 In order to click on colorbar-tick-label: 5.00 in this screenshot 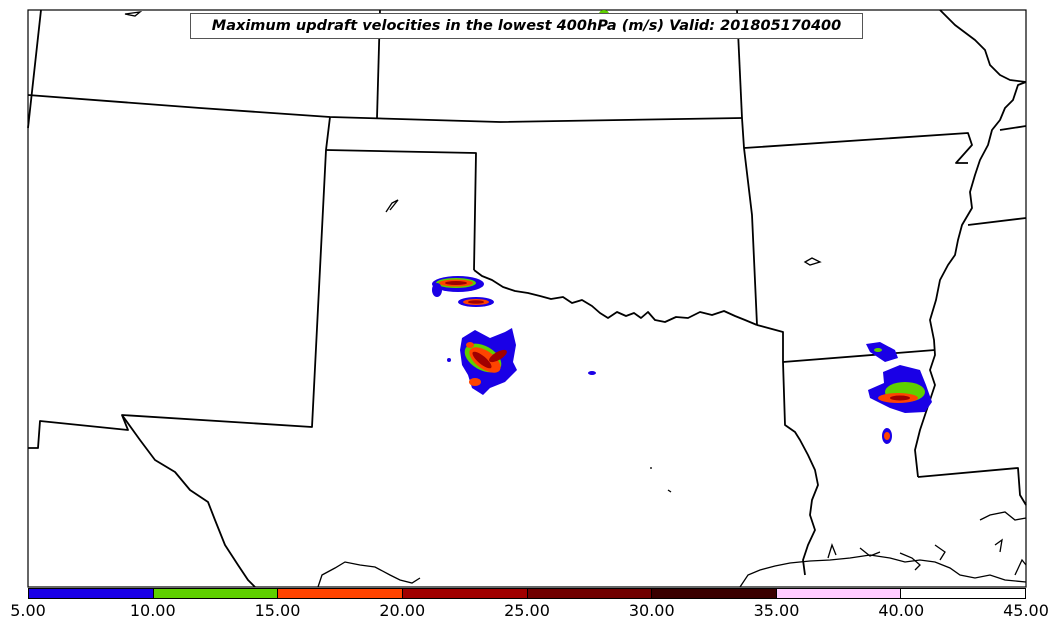, I will do `click(28, 610)`.